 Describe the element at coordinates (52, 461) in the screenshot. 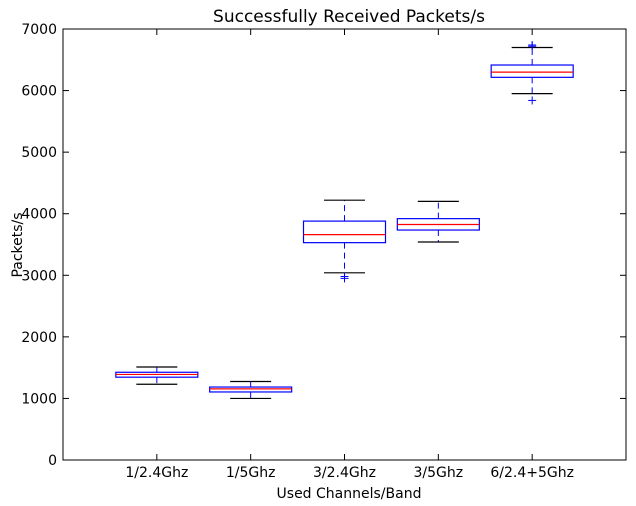

I see `y-tick-label: 0` at that location.